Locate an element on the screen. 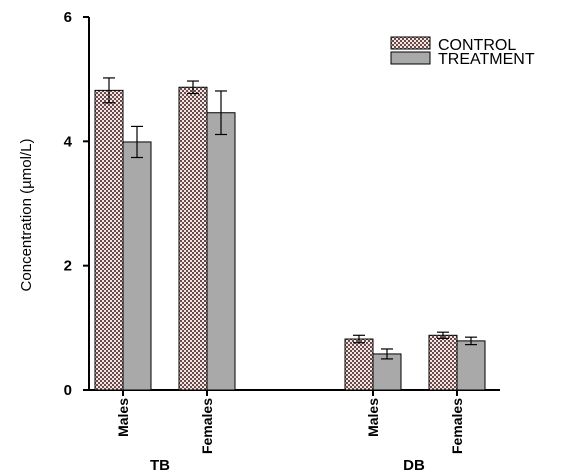  legend-swatch-control is located at coordinates (410, 43).